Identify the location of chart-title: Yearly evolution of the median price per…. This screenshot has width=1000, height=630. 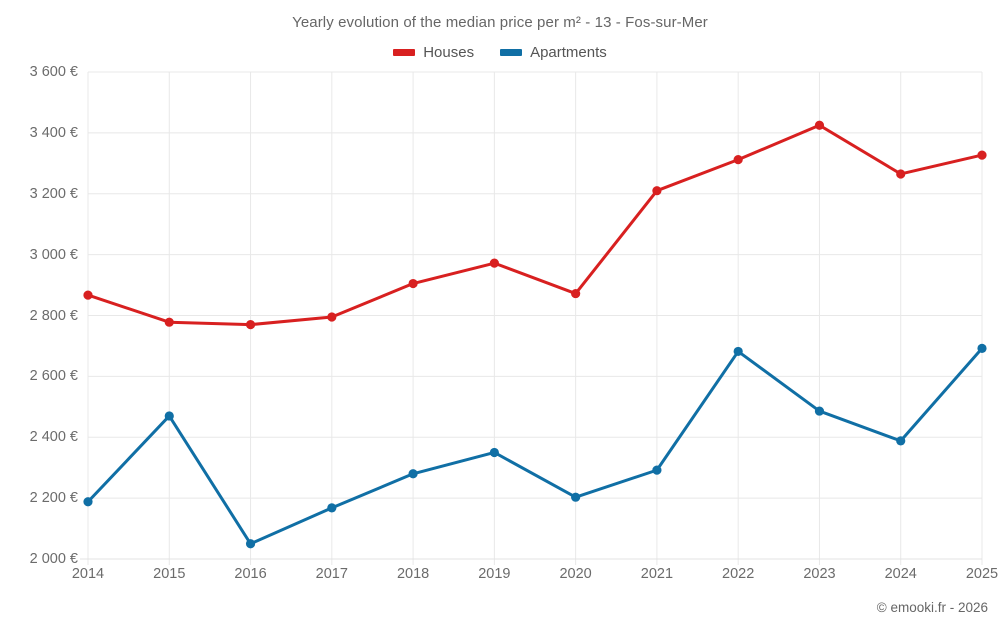
(500, 22).